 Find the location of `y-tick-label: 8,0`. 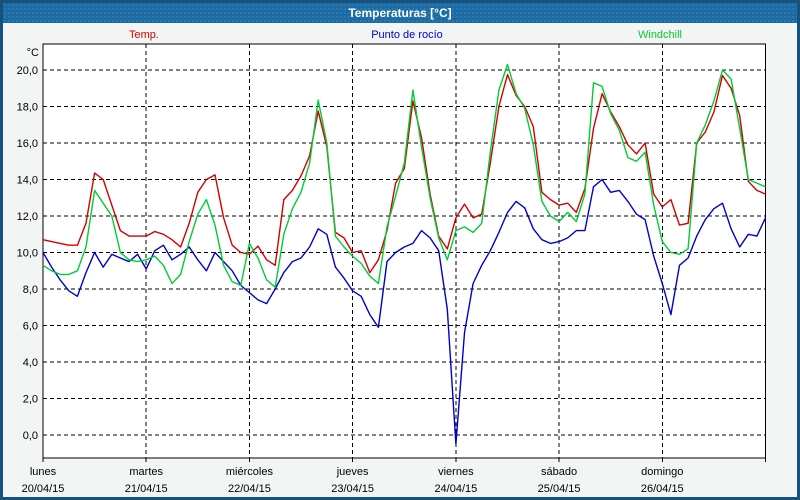

y-tick-label: 8,0 is located at coordinates (30, 290).